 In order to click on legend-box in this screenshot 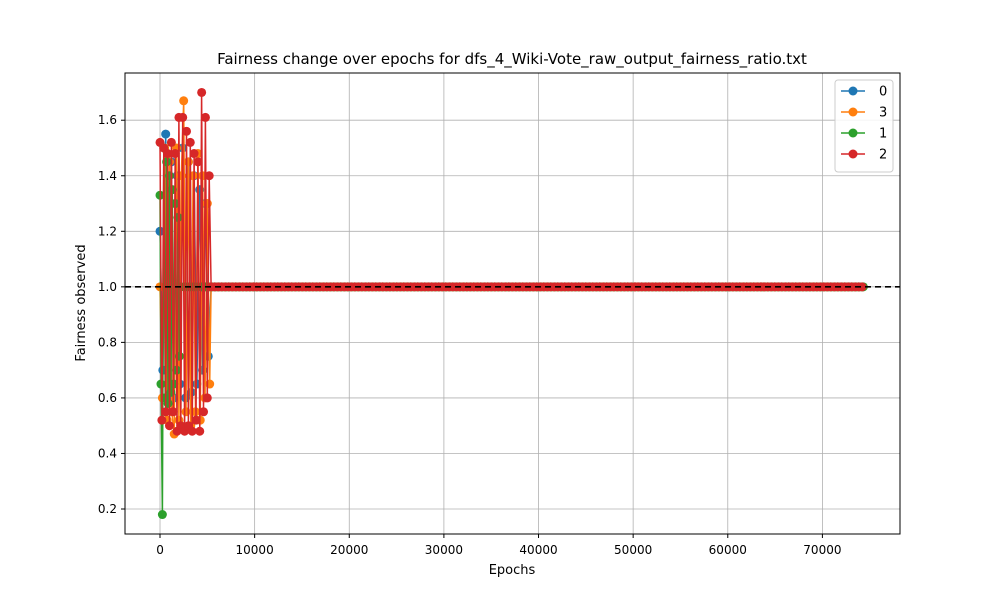, I will do `click(864, 126)`.